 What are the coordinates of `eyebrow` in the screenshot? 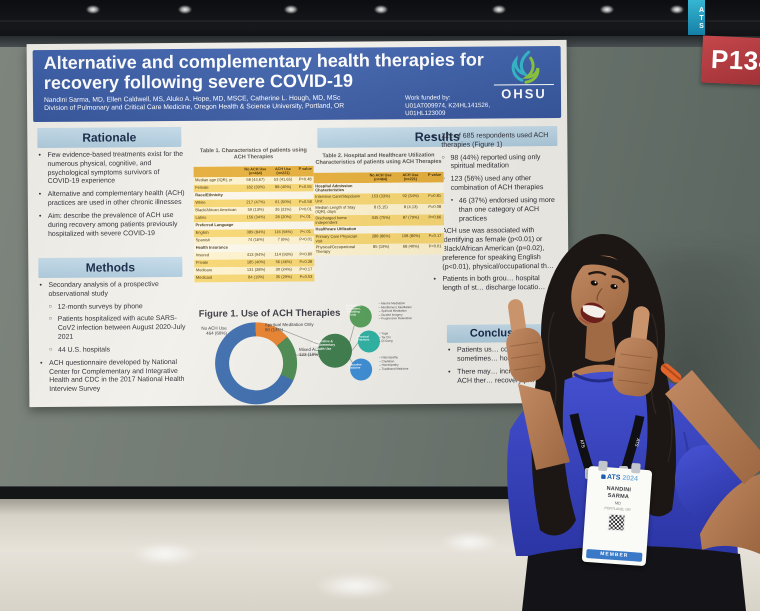 It's located at (618, 279).